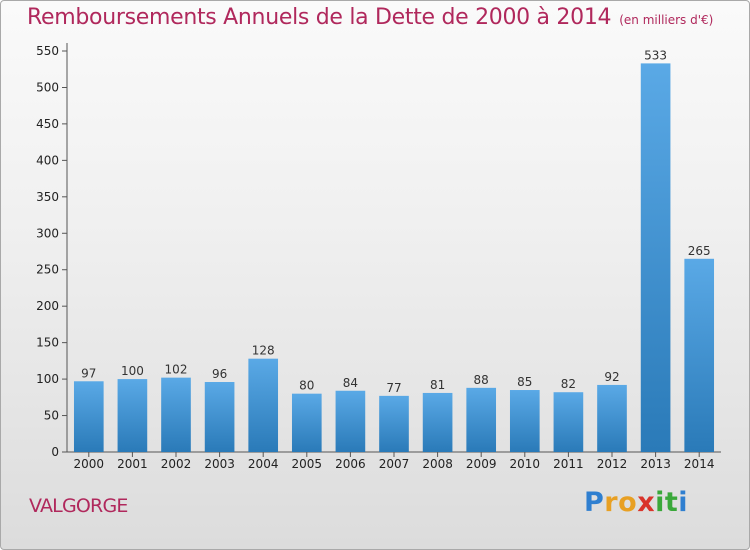 This screenshot has width=750, height=550. I want to click on x-tick-label: 2014, so click(699, 464).